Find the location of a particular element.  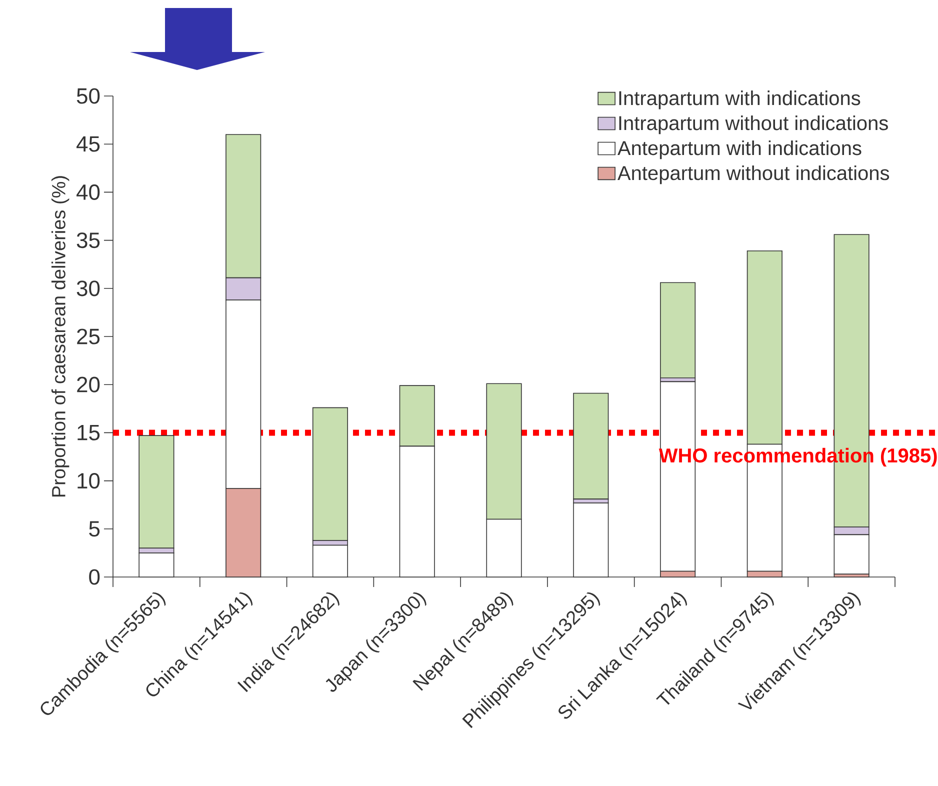

y-tick-label: 20 is located at coordinates (88, 384).